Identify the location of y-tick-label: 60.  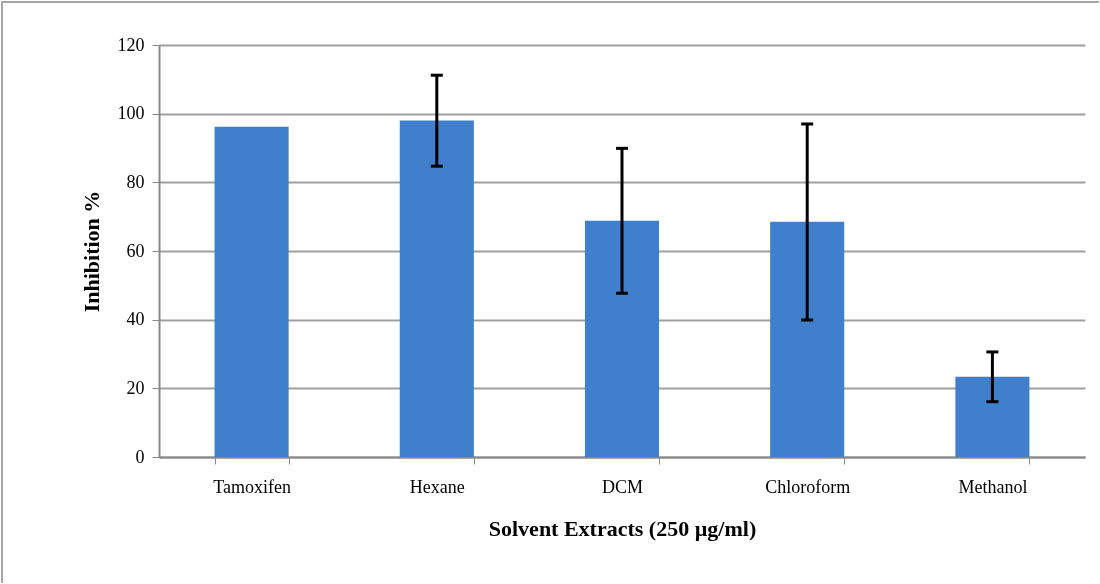
(135, 250).